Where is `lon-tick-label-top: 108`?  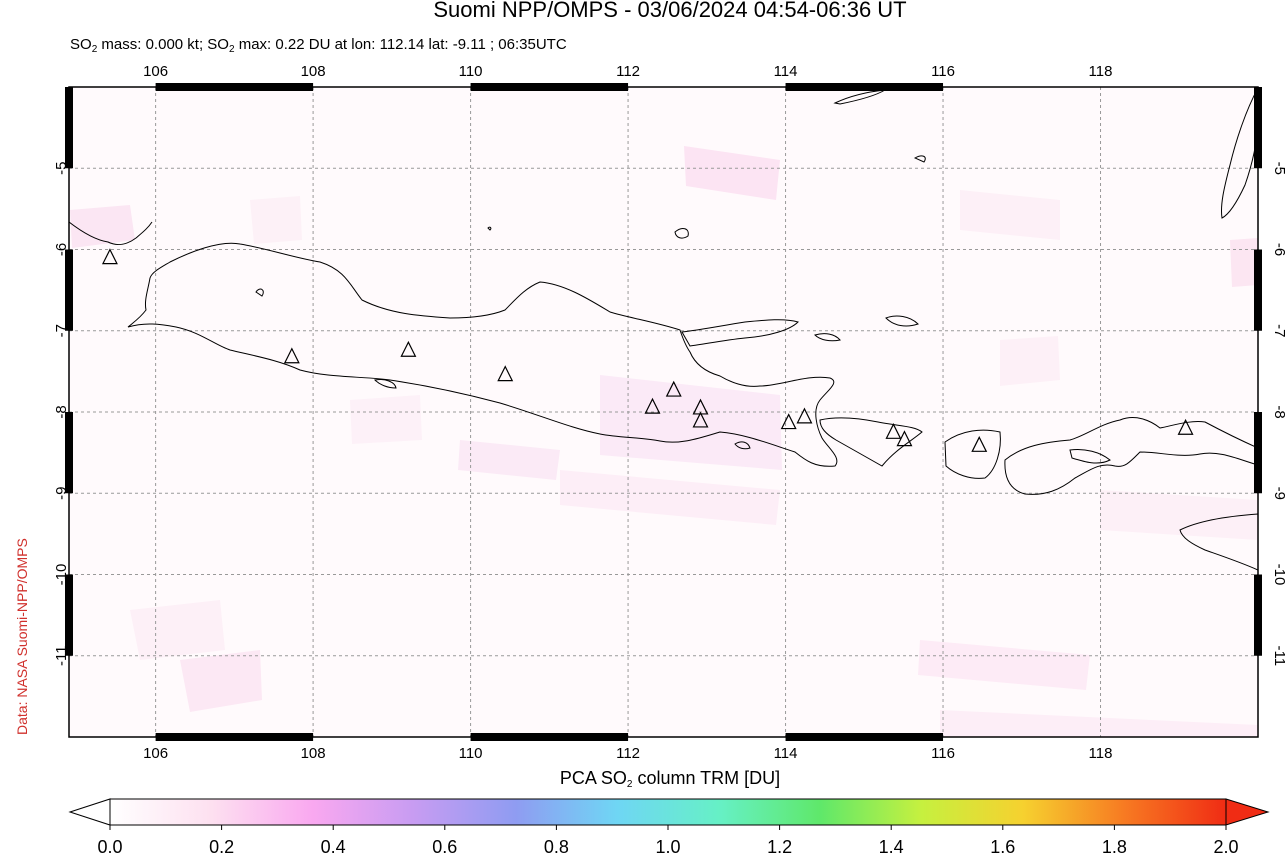 lon-tick-label-top: 108 is located at coordinates (313, 71).